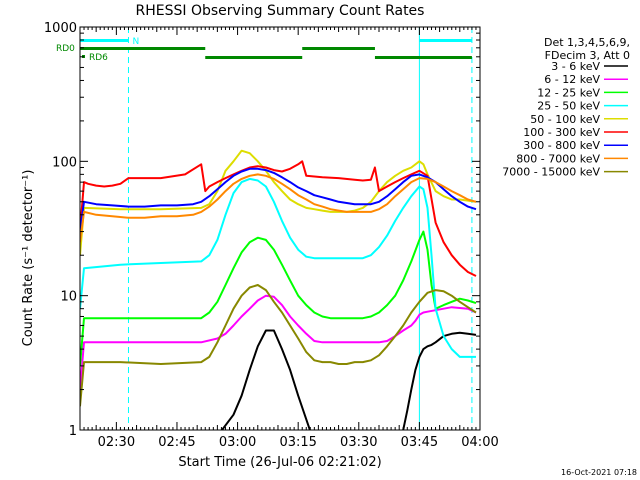  What do you see at coordinates (176, 442) in the screenshot?
I see `x-tick-label-1: 02:45` at bounding box center [176, 442].